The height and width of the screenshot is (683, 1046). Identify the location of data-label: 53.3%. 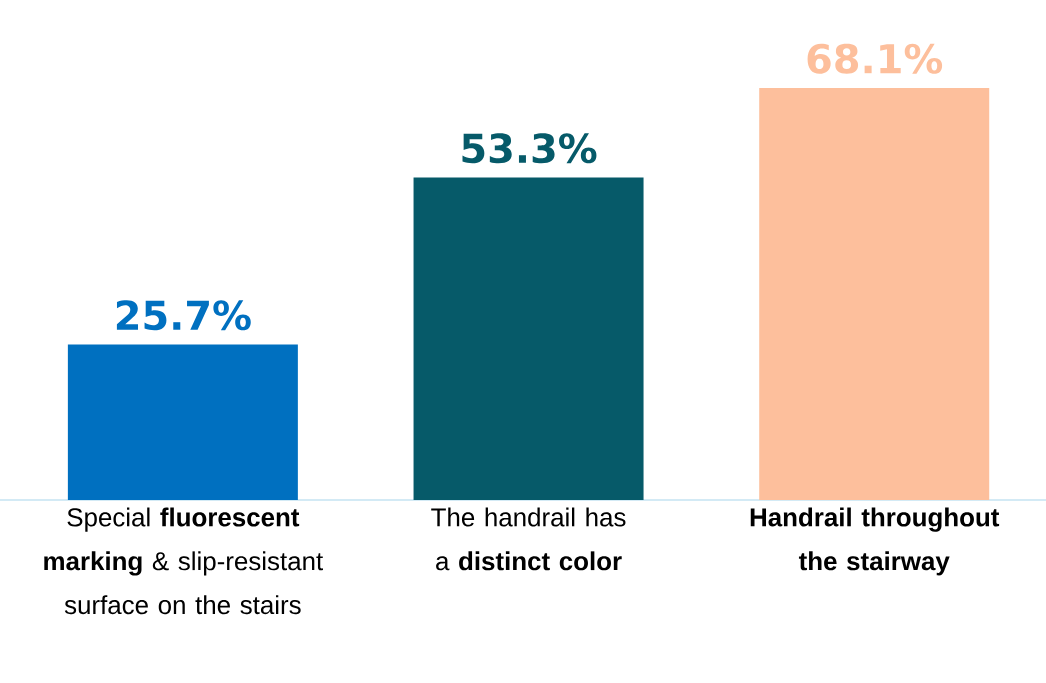
(529, 148).